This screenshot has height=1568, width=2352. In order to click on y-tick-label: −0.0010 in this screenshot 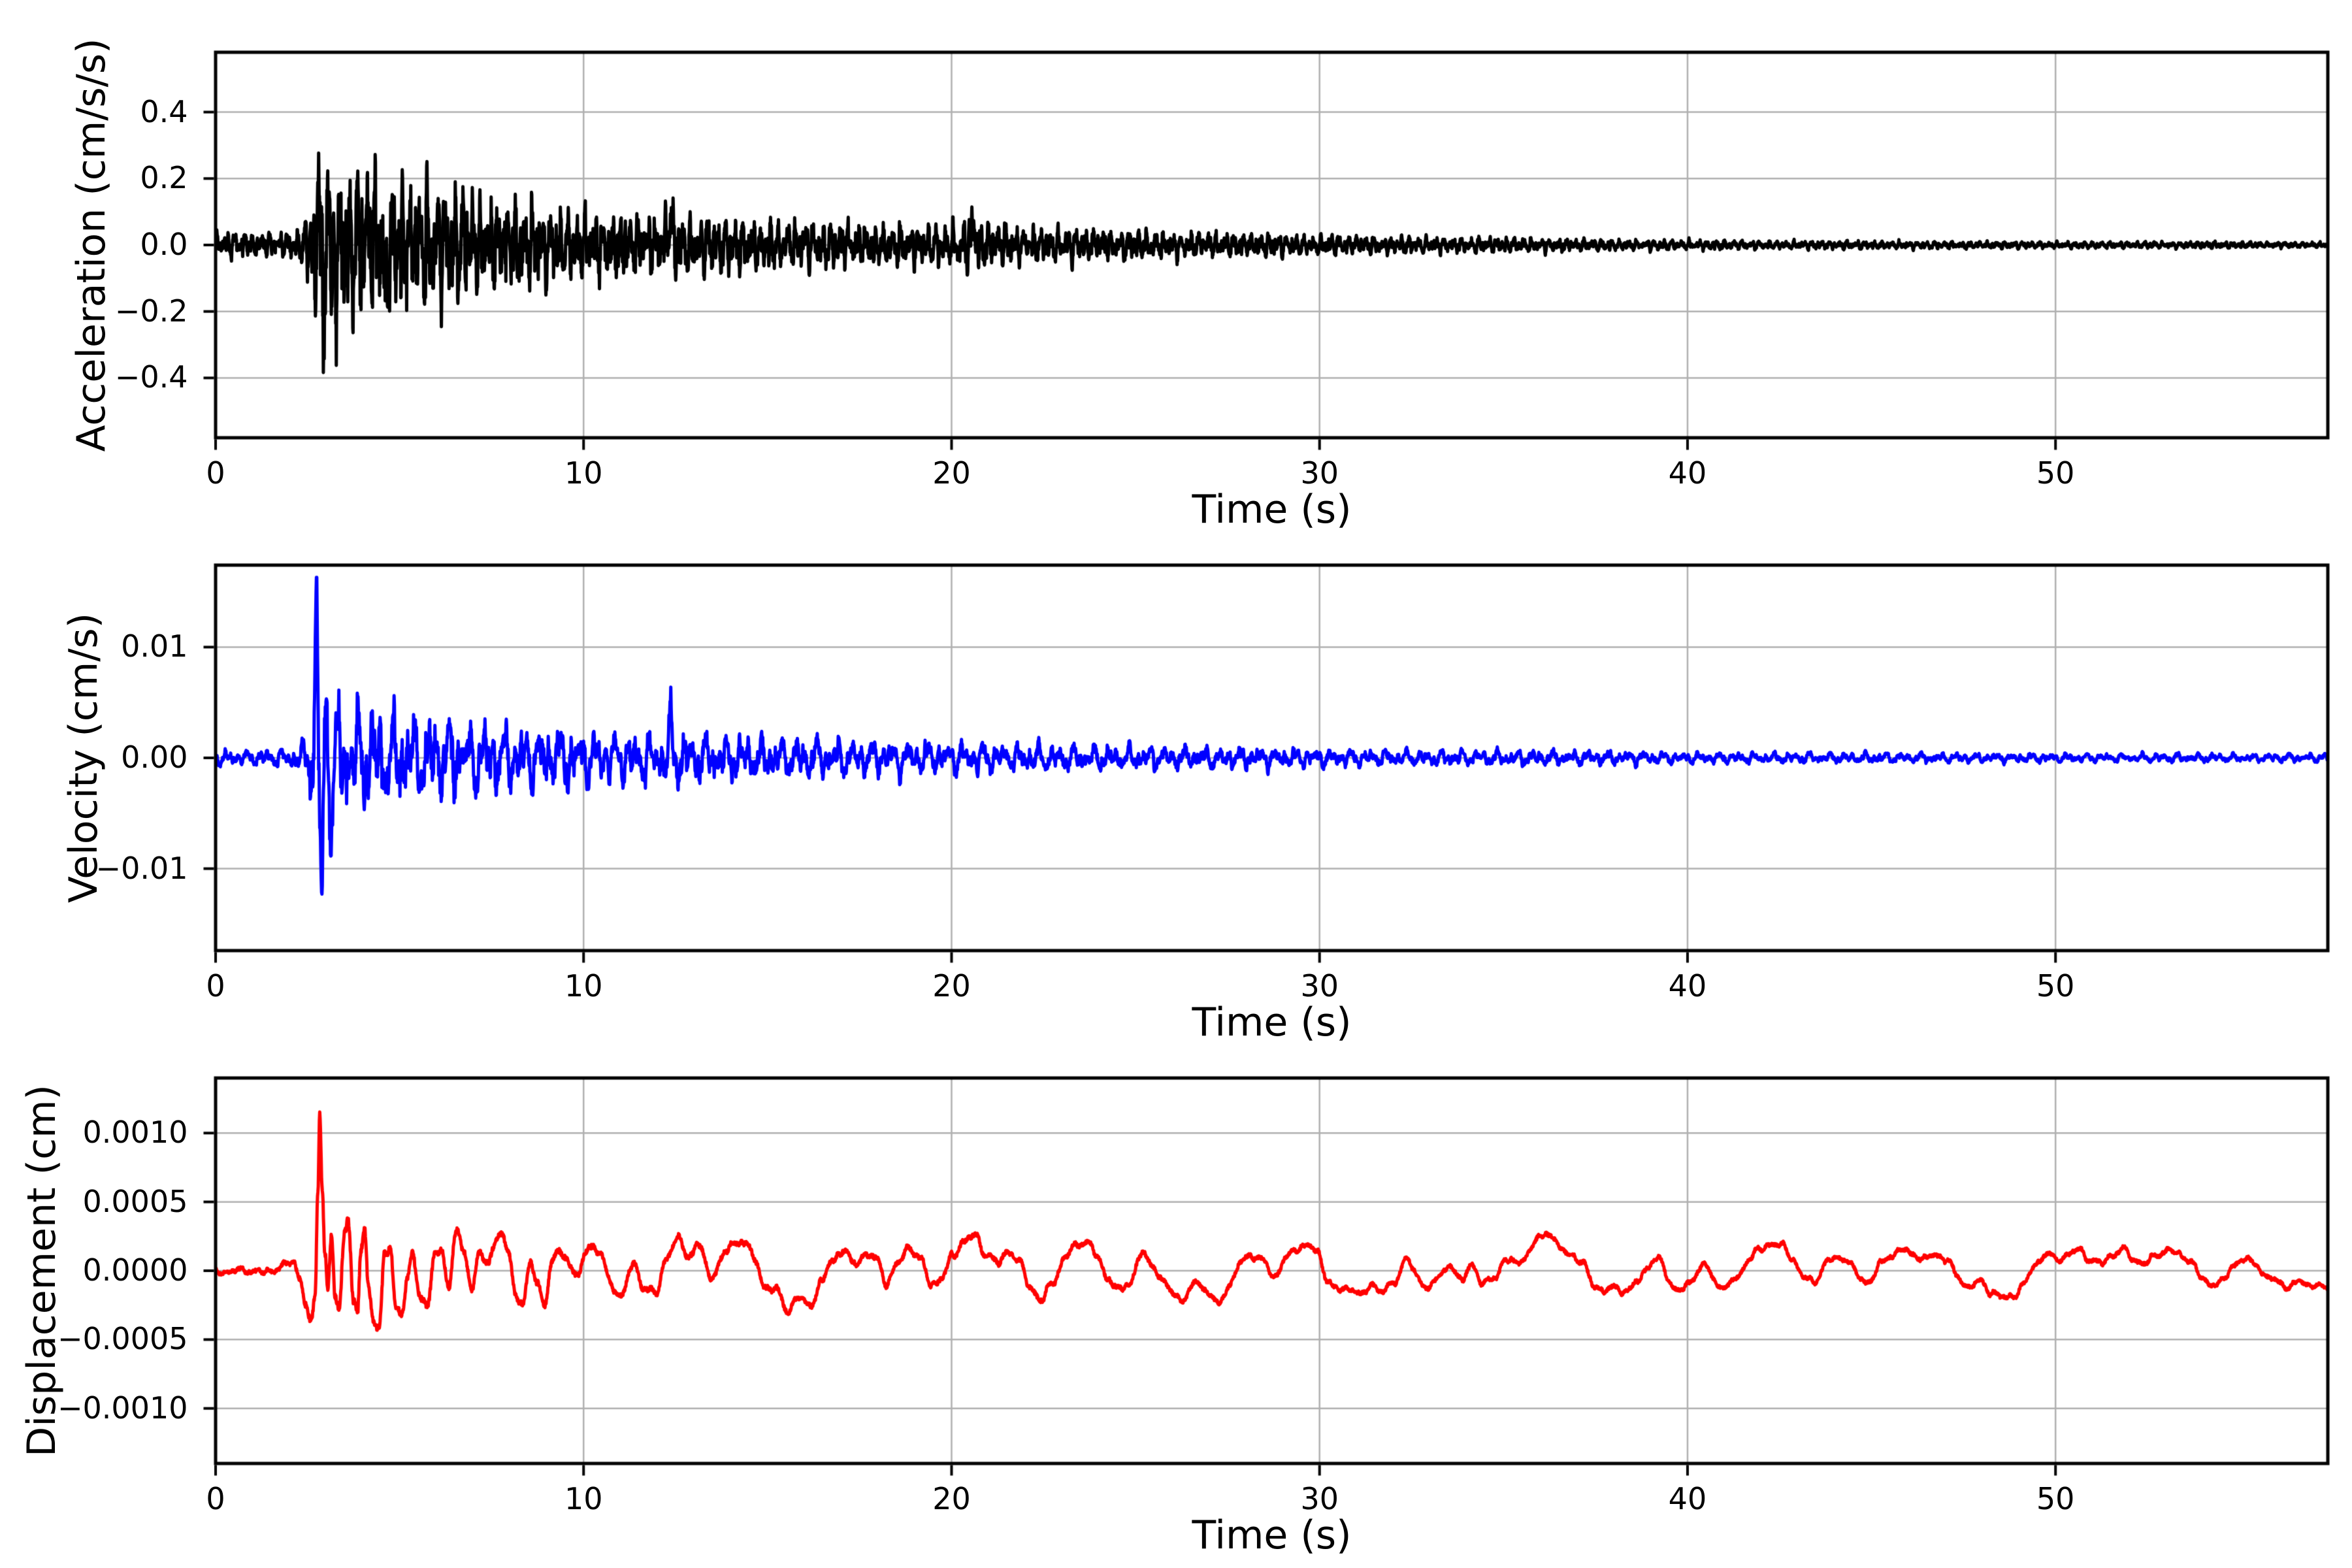, I will do `click(122, 1408)`.